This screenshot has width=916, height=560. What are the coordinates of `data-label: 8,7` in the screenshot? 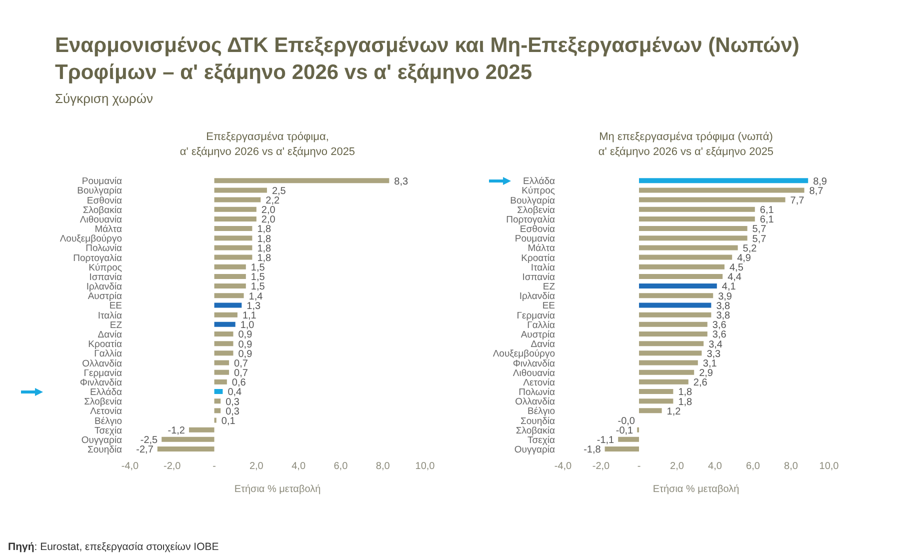 It's located at (816, 191).